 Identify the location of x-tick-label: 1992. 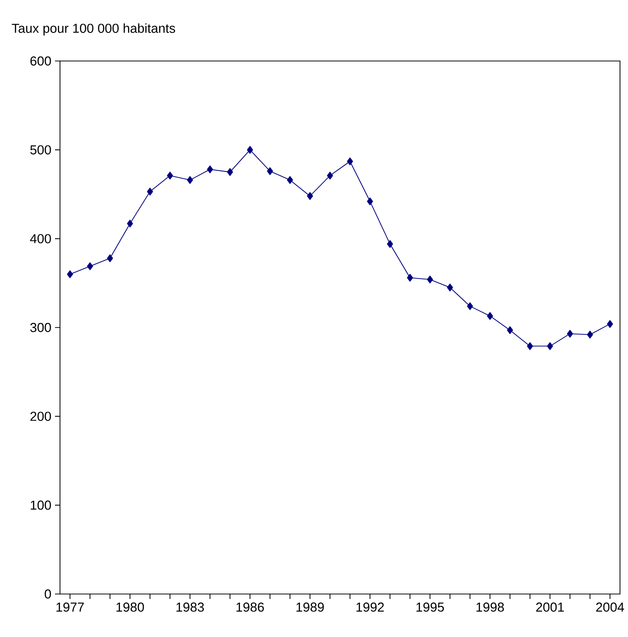
(370, 607).